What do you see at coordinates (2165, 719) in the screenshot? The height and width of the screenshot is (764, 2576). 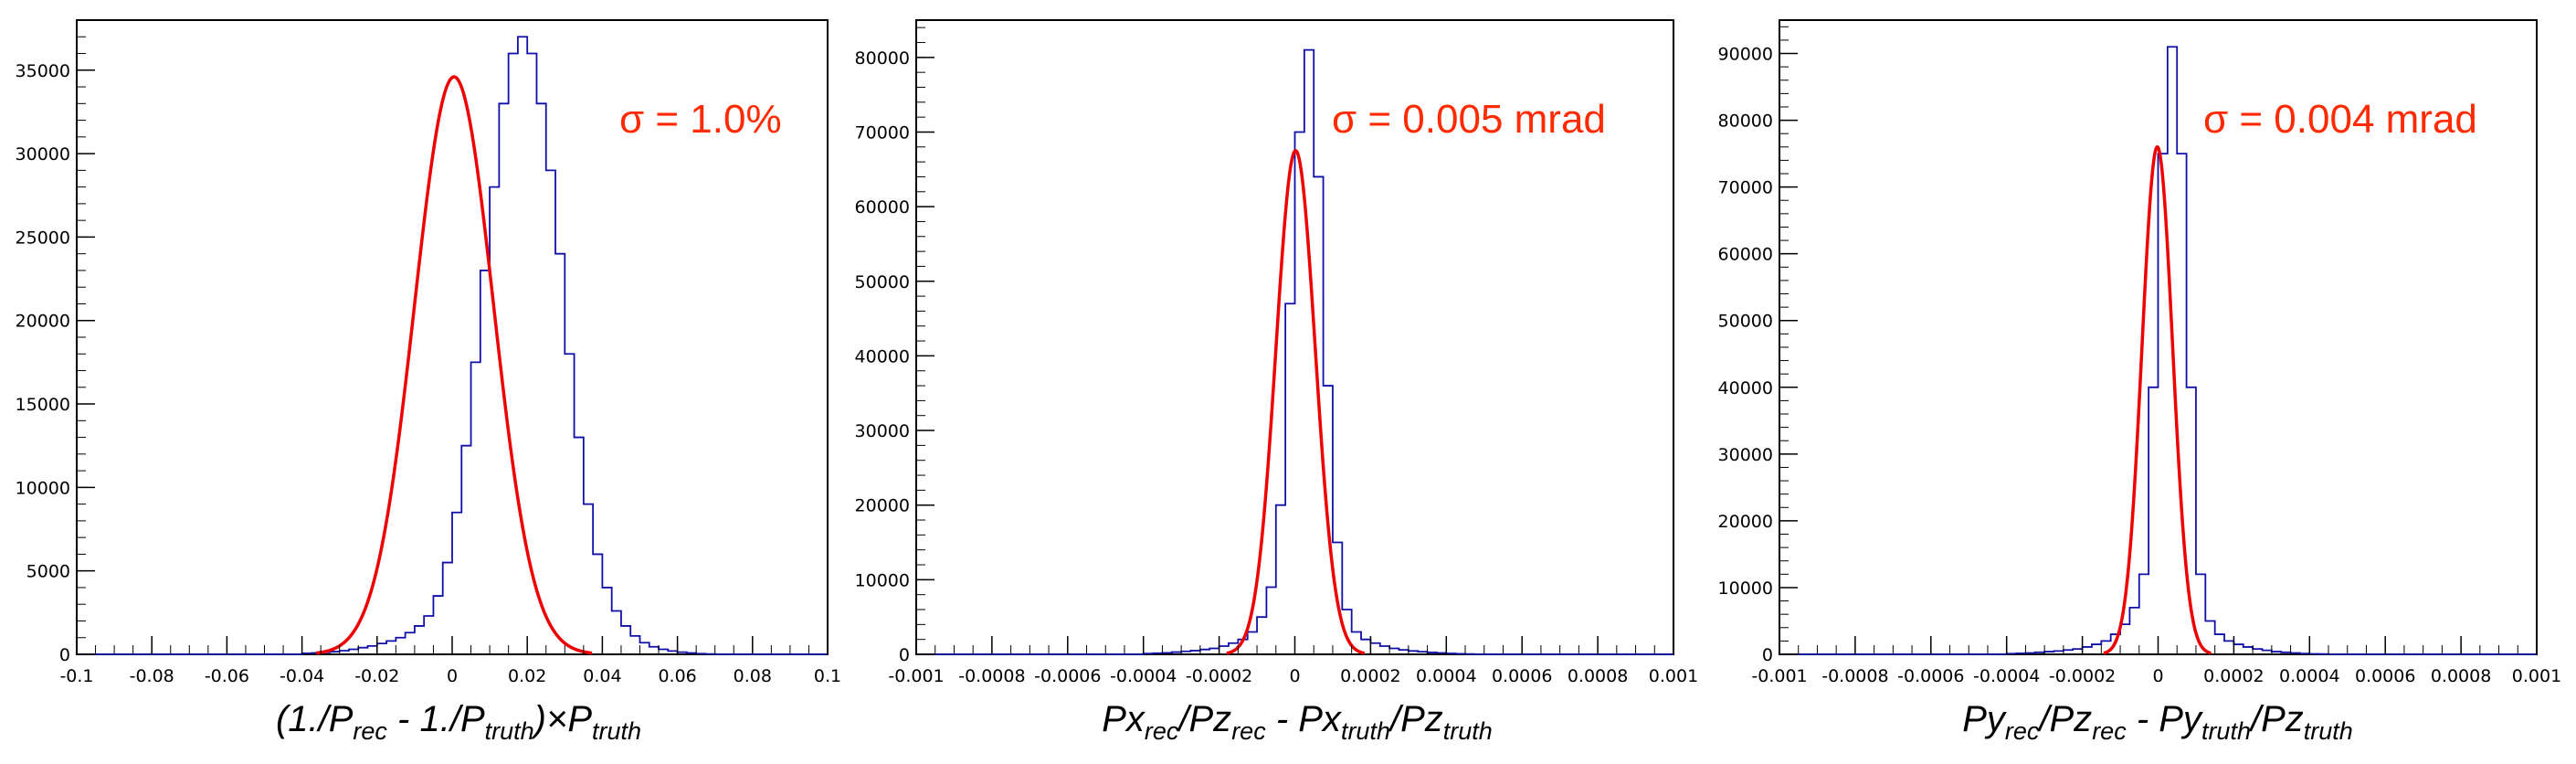 I see `x-axis-label-text: - Py` at bounding box center [2165, 719].